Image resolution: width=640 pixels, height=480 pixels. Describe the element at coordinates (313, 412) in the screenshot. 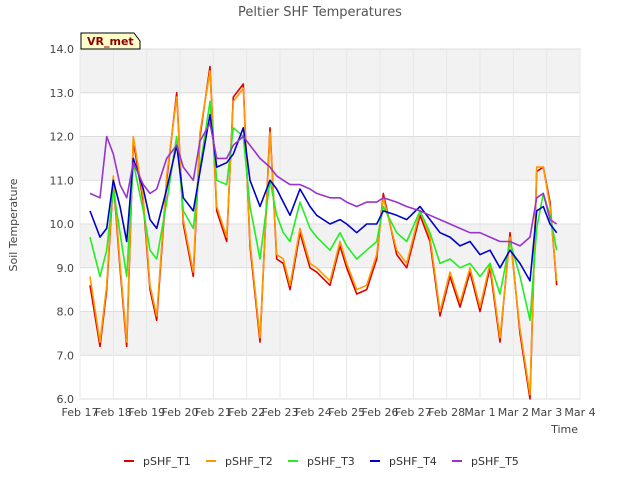

I see `x-tick-label: Feb 24` at that location.